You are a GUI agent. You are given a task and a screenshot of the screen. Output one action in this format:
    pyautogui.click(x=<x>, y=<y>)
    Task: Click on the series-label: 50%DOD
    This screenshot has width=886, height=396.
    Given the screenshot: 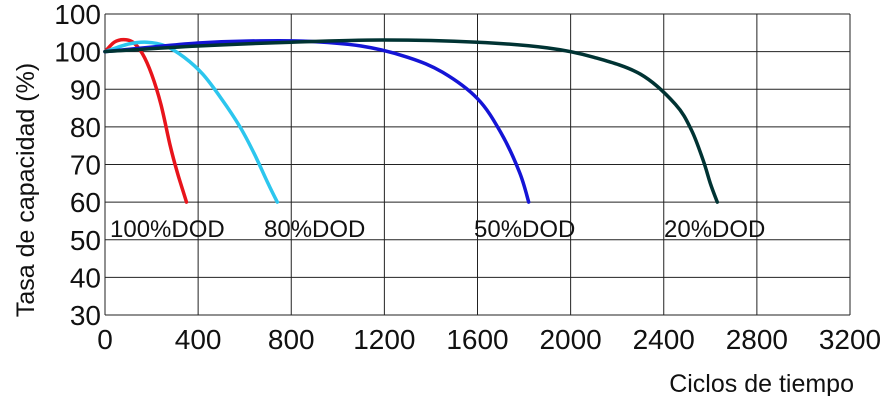 What is the action you would take?
    pyautogui.click(x=524, y=229)
    